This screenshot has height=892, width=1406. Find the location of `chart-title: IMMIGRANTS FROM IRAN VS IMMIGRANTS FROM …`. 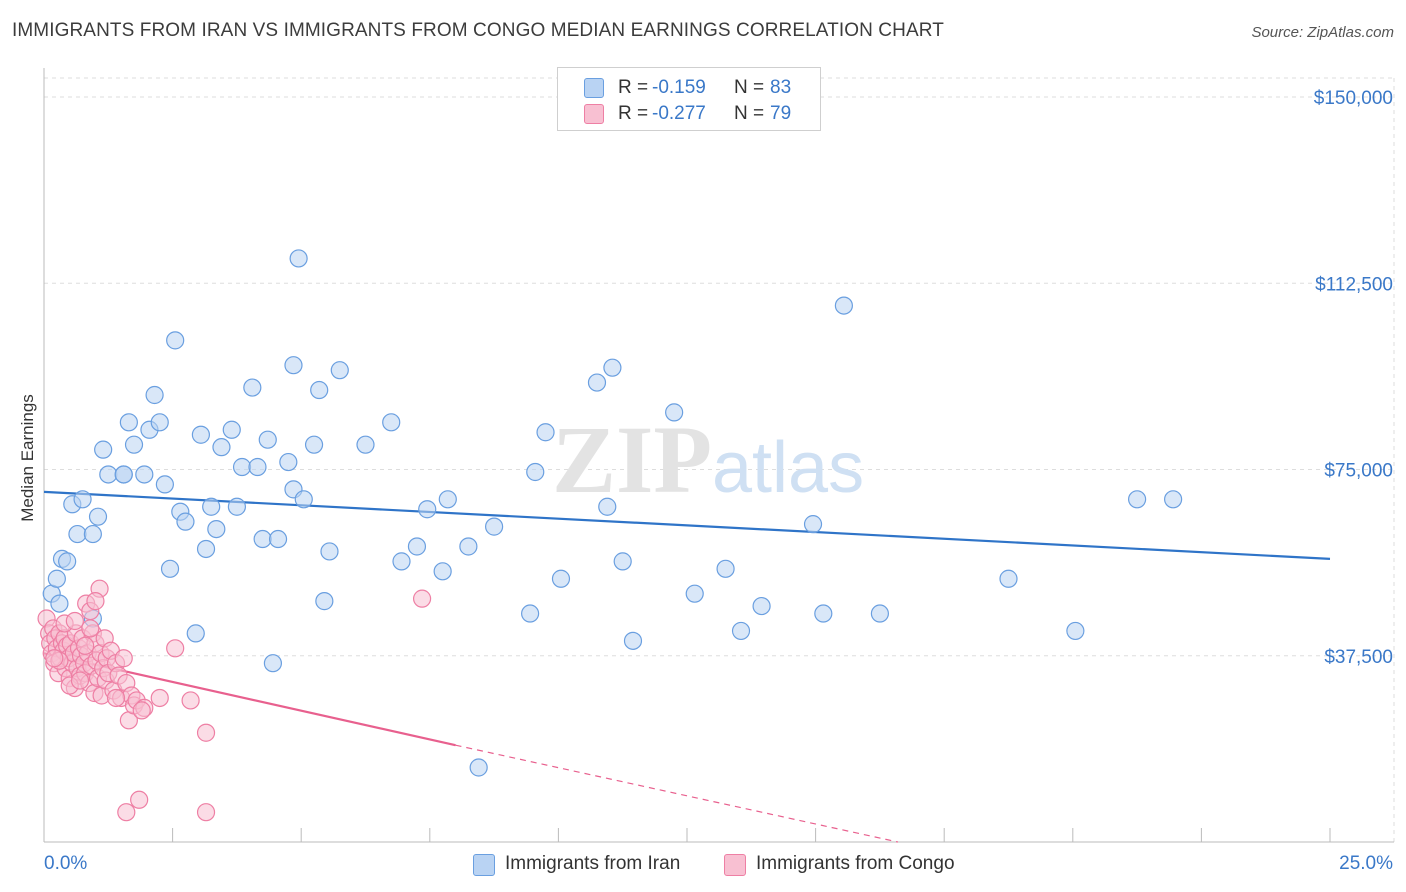

chart-title: IMMIGRANTS FROM IRAN VS IMMIGRANTS FROM … is located at coordinates (478, 30).